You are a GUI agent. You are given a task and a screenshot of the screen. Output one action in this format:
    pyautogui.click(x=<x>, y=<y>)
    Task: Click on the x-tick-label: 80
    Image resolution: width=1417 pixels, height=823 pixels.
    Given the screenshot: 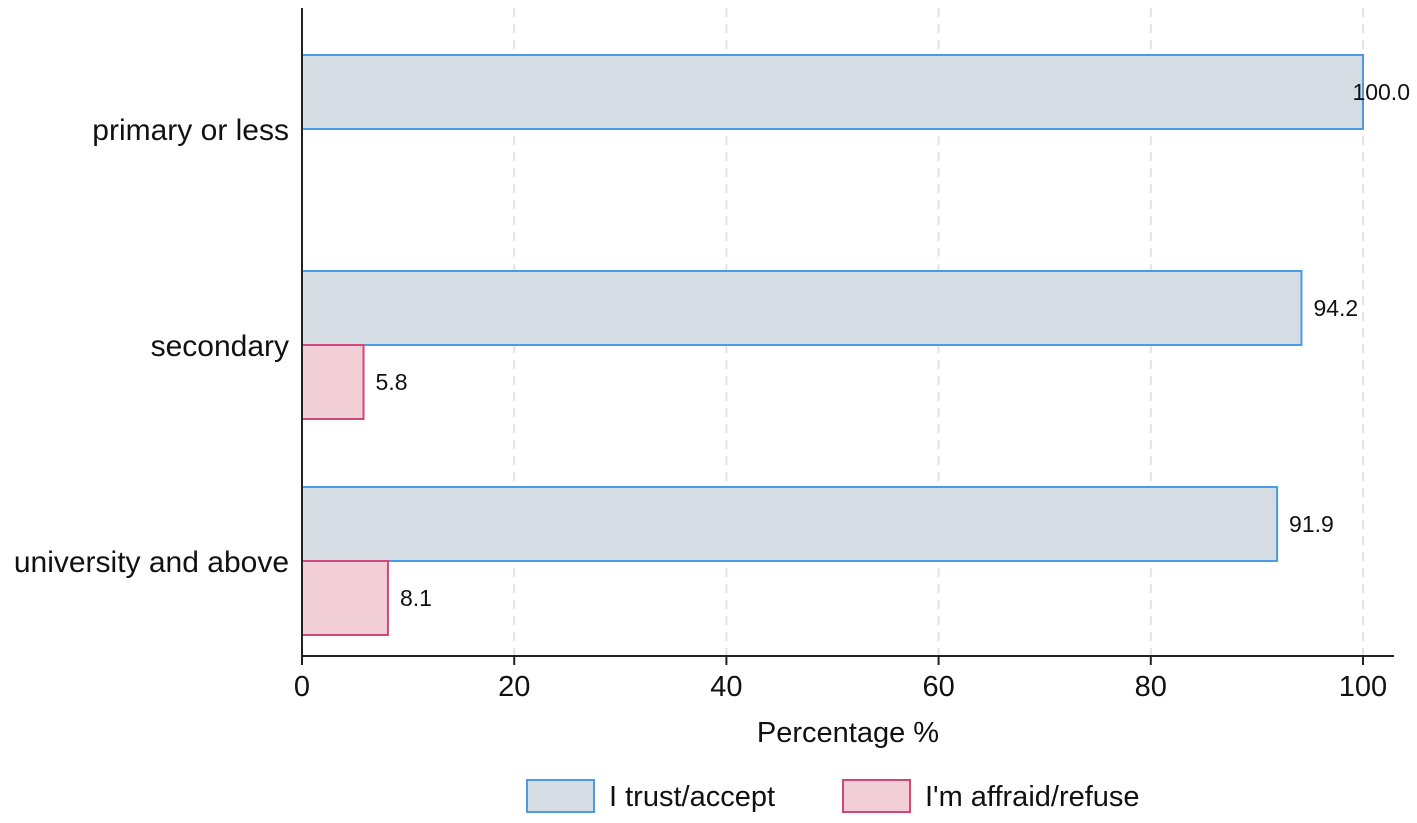 What is the action you would take?
    pyautogui.click(x=1151, y=687)
    